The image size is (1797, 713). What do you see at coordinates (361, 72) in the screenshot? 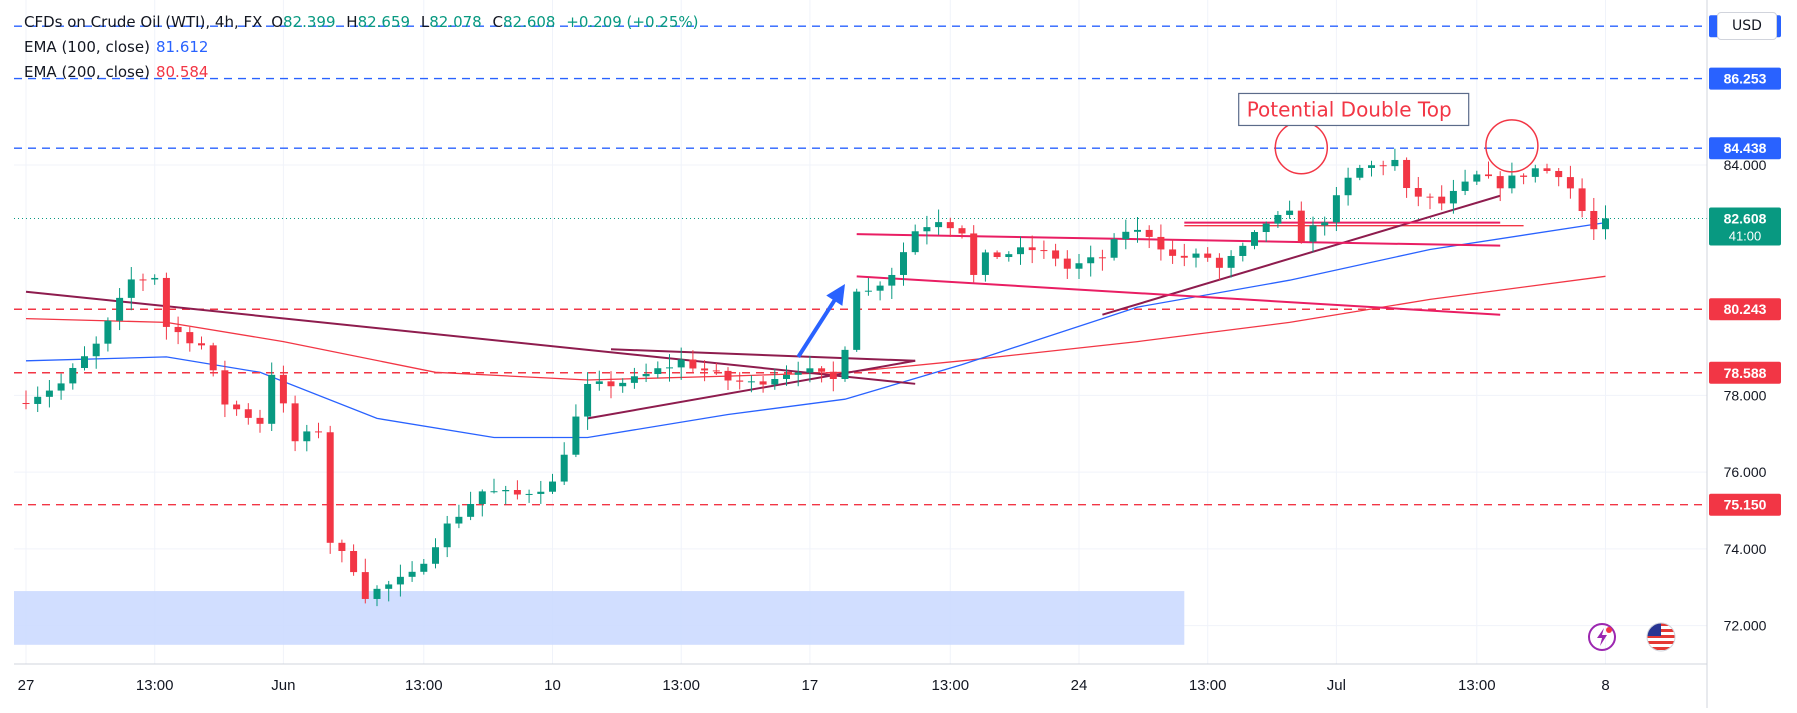
I see `ema200-row: EMA (200, close) 80.584` at bounding box center [361, 72].